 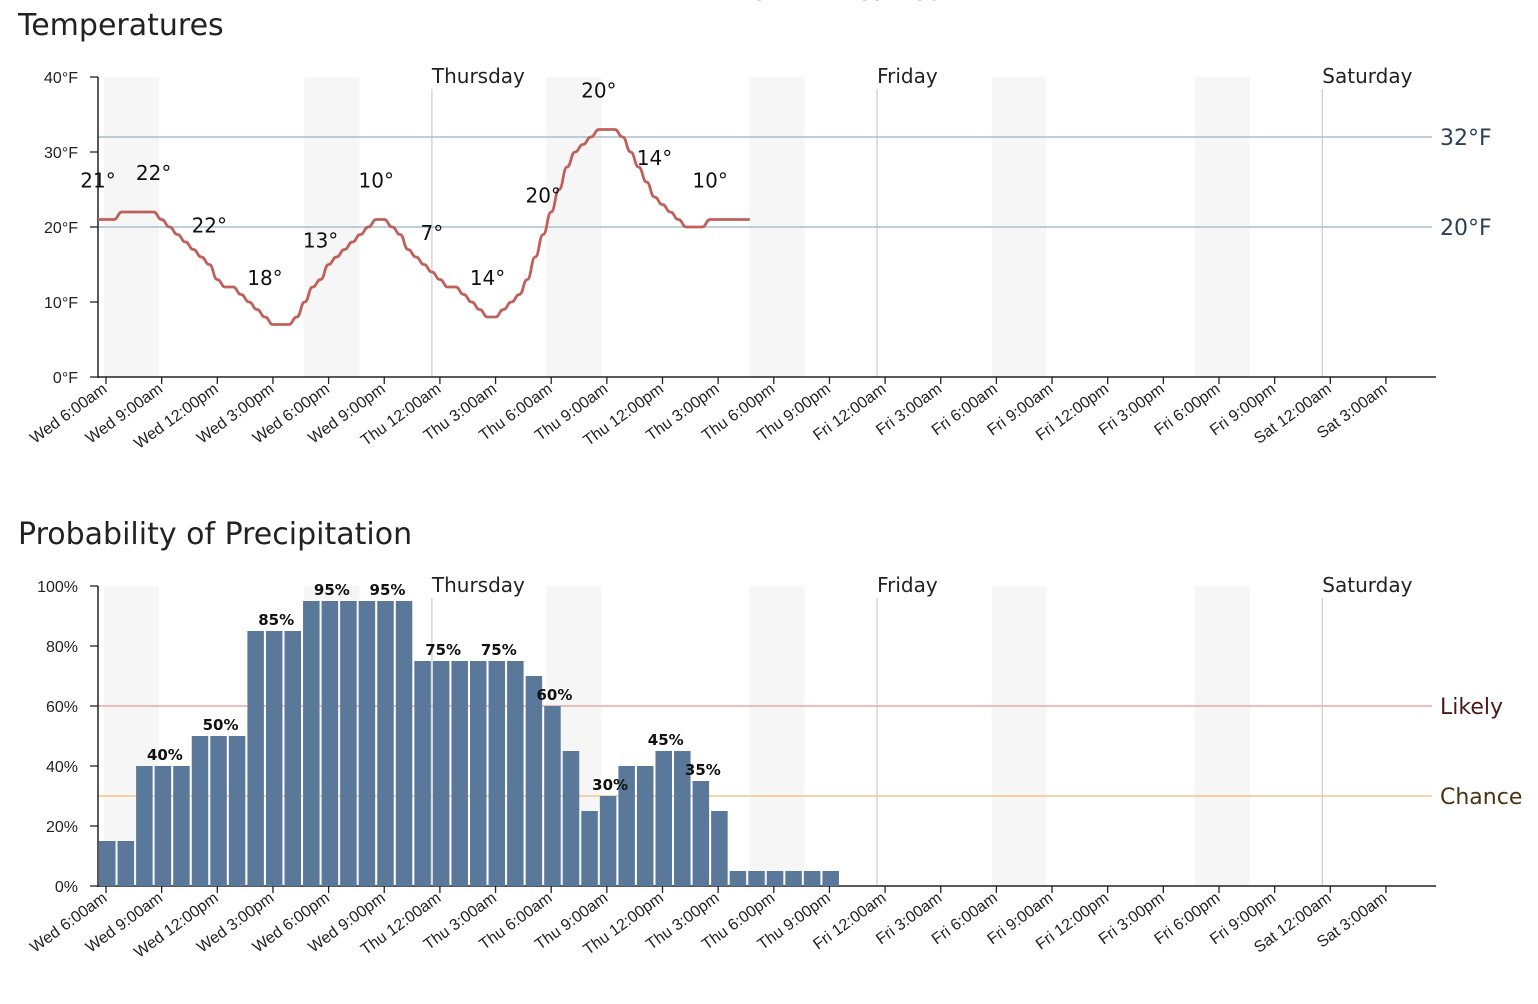 I want to click on temperature-point-label: 13°, so click(x=320, y=241).